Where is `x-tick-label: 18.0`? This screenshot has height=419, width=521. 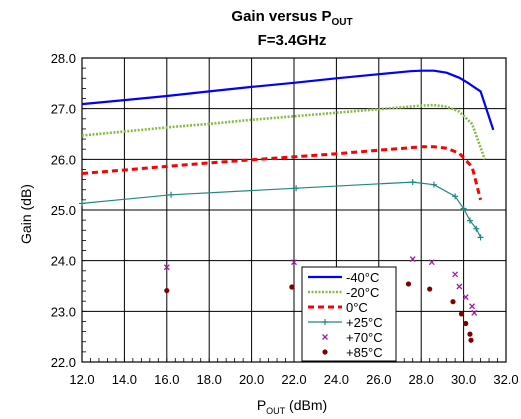
x-tick-label: 18.0 is located at coordinates (209, 379).